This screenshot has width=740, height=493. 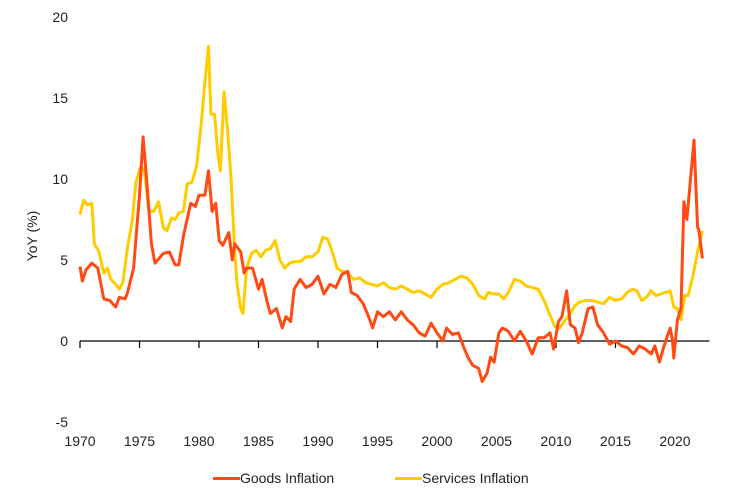 I want to click on x-tick-label: 1970, so click(x=79, y=441).